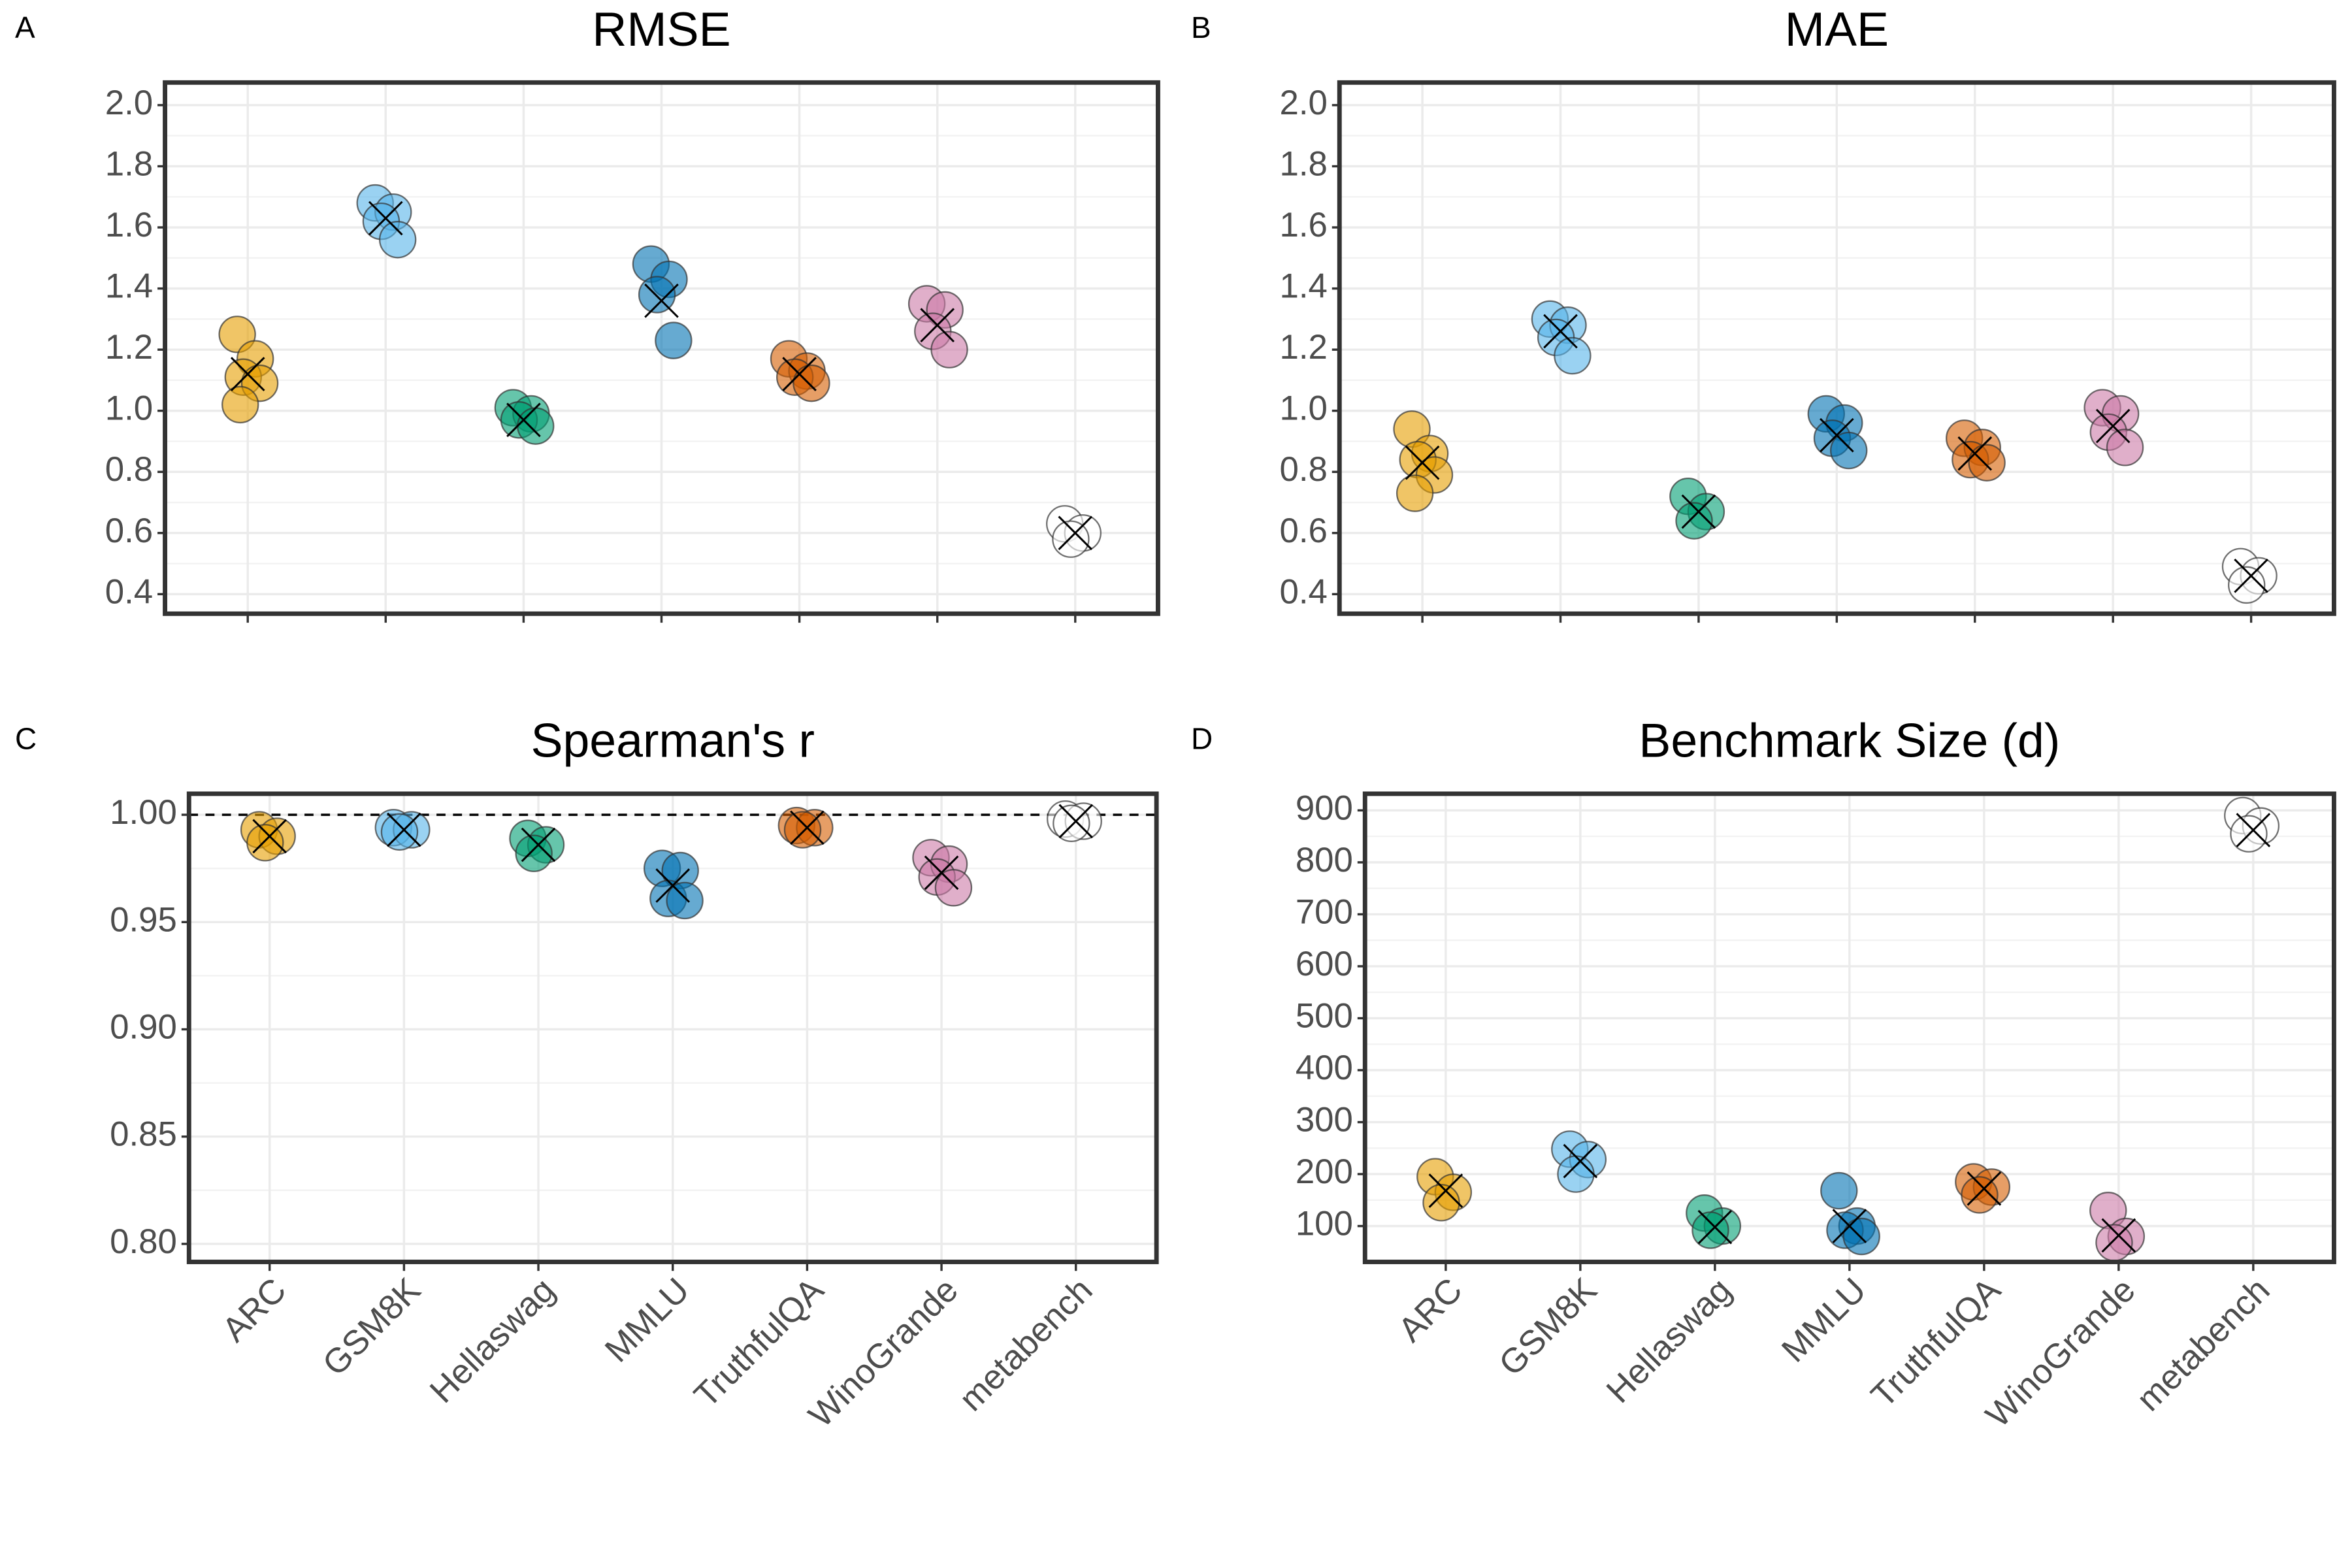 The image size is (2352, 1568). What do you see at coordinates (1324, 1015) in the screenshot?
I see `y-tick-label: 500` at bounding box center [1324, 1015].